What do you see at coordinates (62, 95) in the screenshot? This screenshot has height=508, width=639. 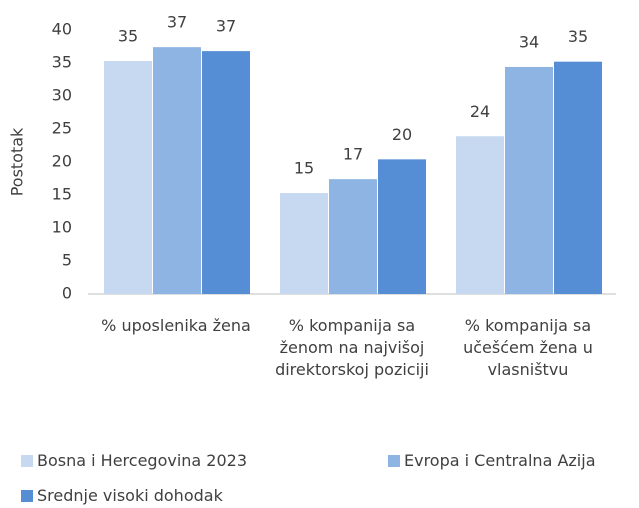 I see `y-tick-label: 30` at bounding box center [62, 95].